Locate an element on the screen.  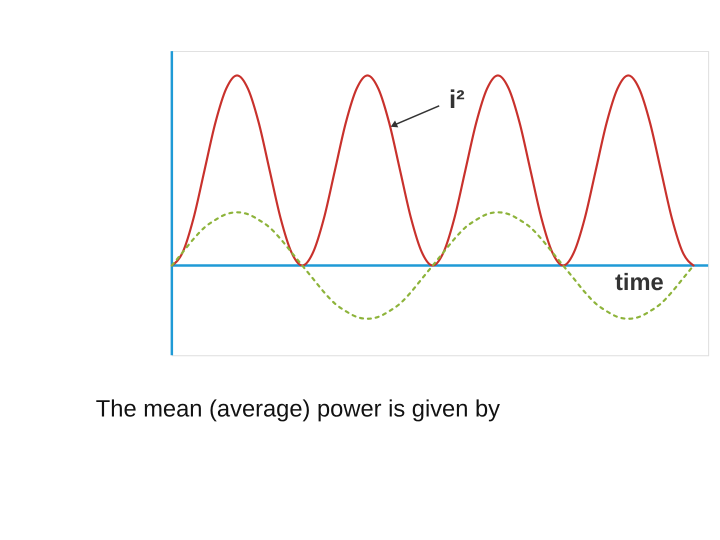
text: The mean (average) power is given by is located at coordinates (298, 409).